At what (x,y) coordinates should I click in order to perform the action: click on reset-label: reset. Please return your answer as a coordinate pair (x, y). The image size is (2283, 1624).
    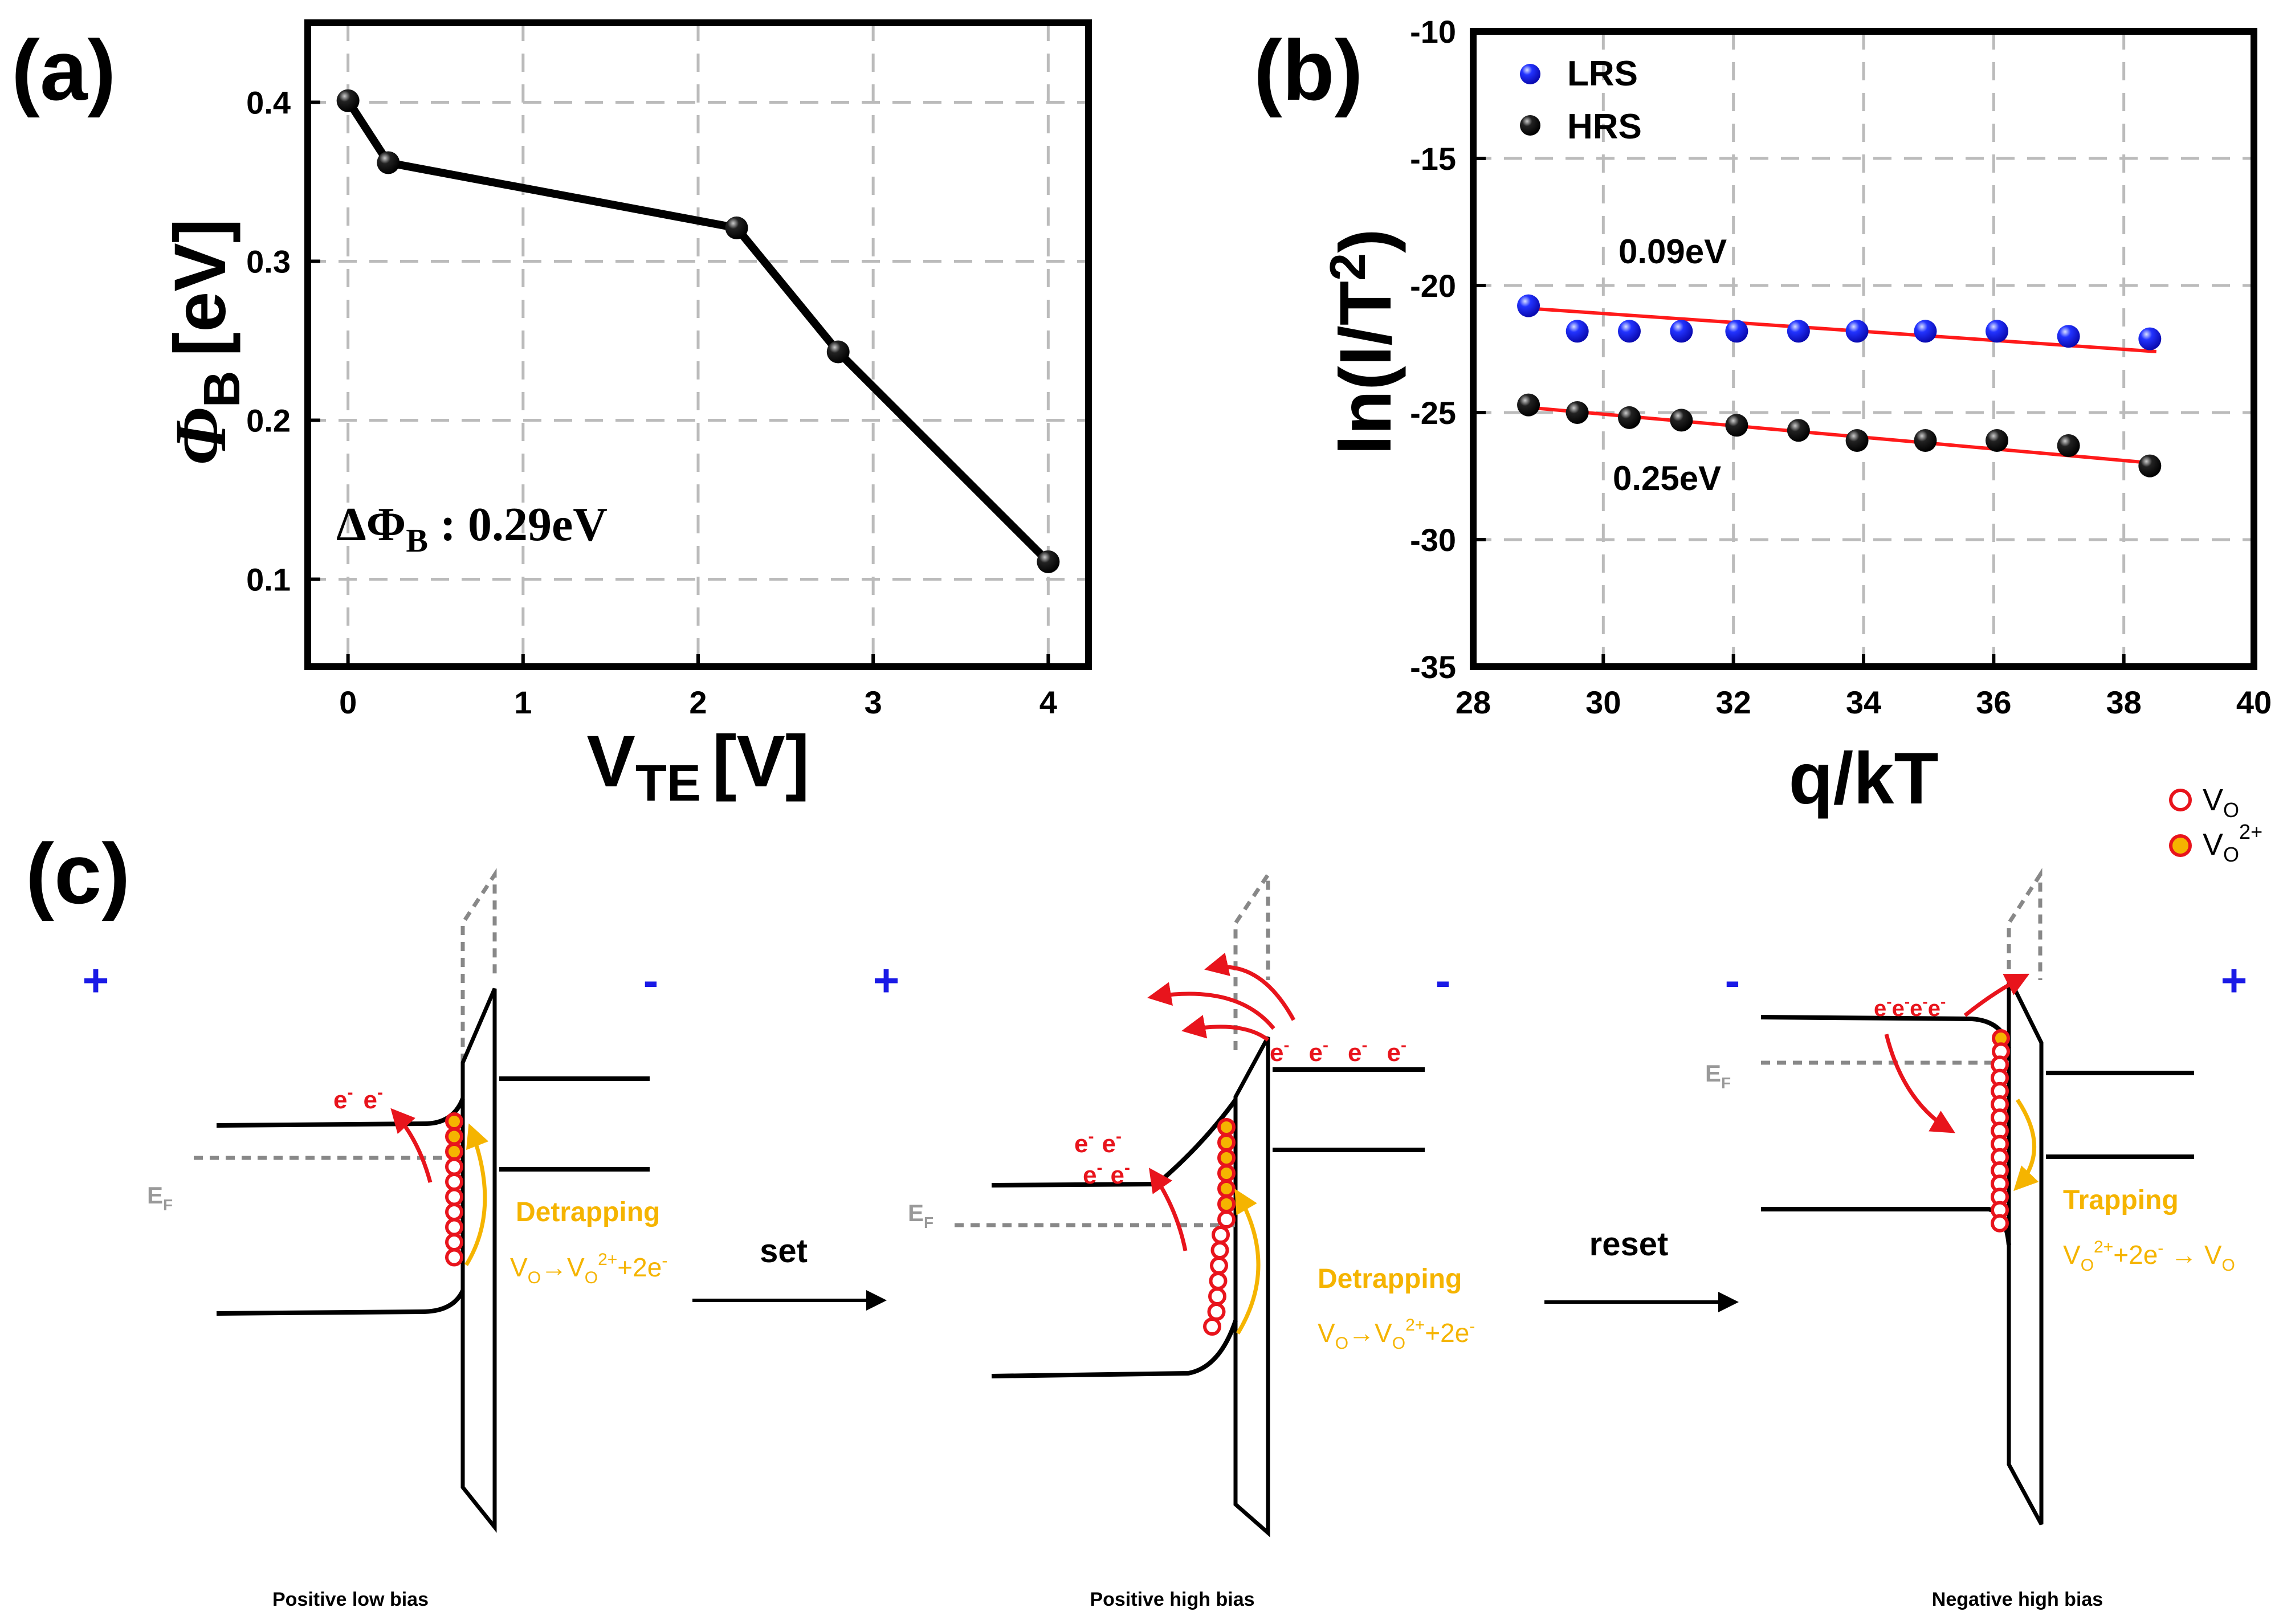
    Looking at the image, I should click on (1629, 1244).